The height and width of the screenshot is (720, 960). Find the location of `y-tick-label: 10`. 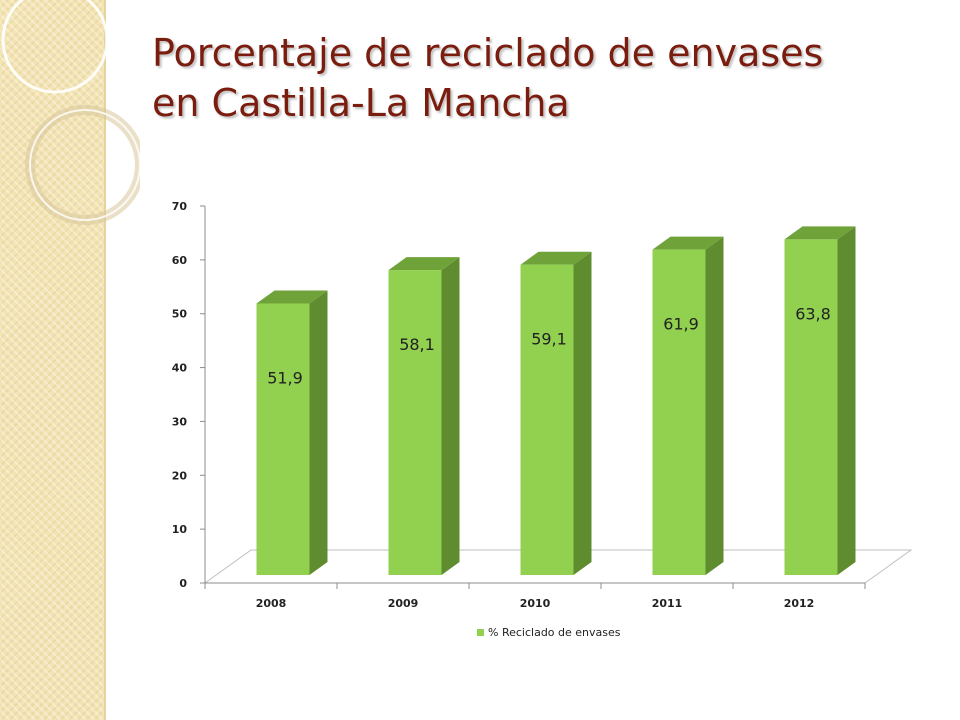

y-tick-label: 10 is located at coordinates (180, 529).